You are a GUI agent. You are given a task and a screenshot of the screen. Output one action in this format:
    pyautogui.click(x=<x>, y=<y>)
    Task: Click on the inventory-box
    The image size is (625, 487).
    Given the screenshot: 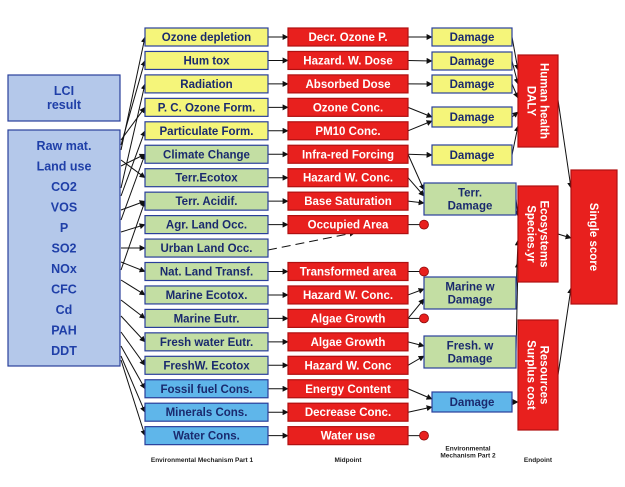 What is the action you would take?
    pyautogui.click(x=64, y=248)
    